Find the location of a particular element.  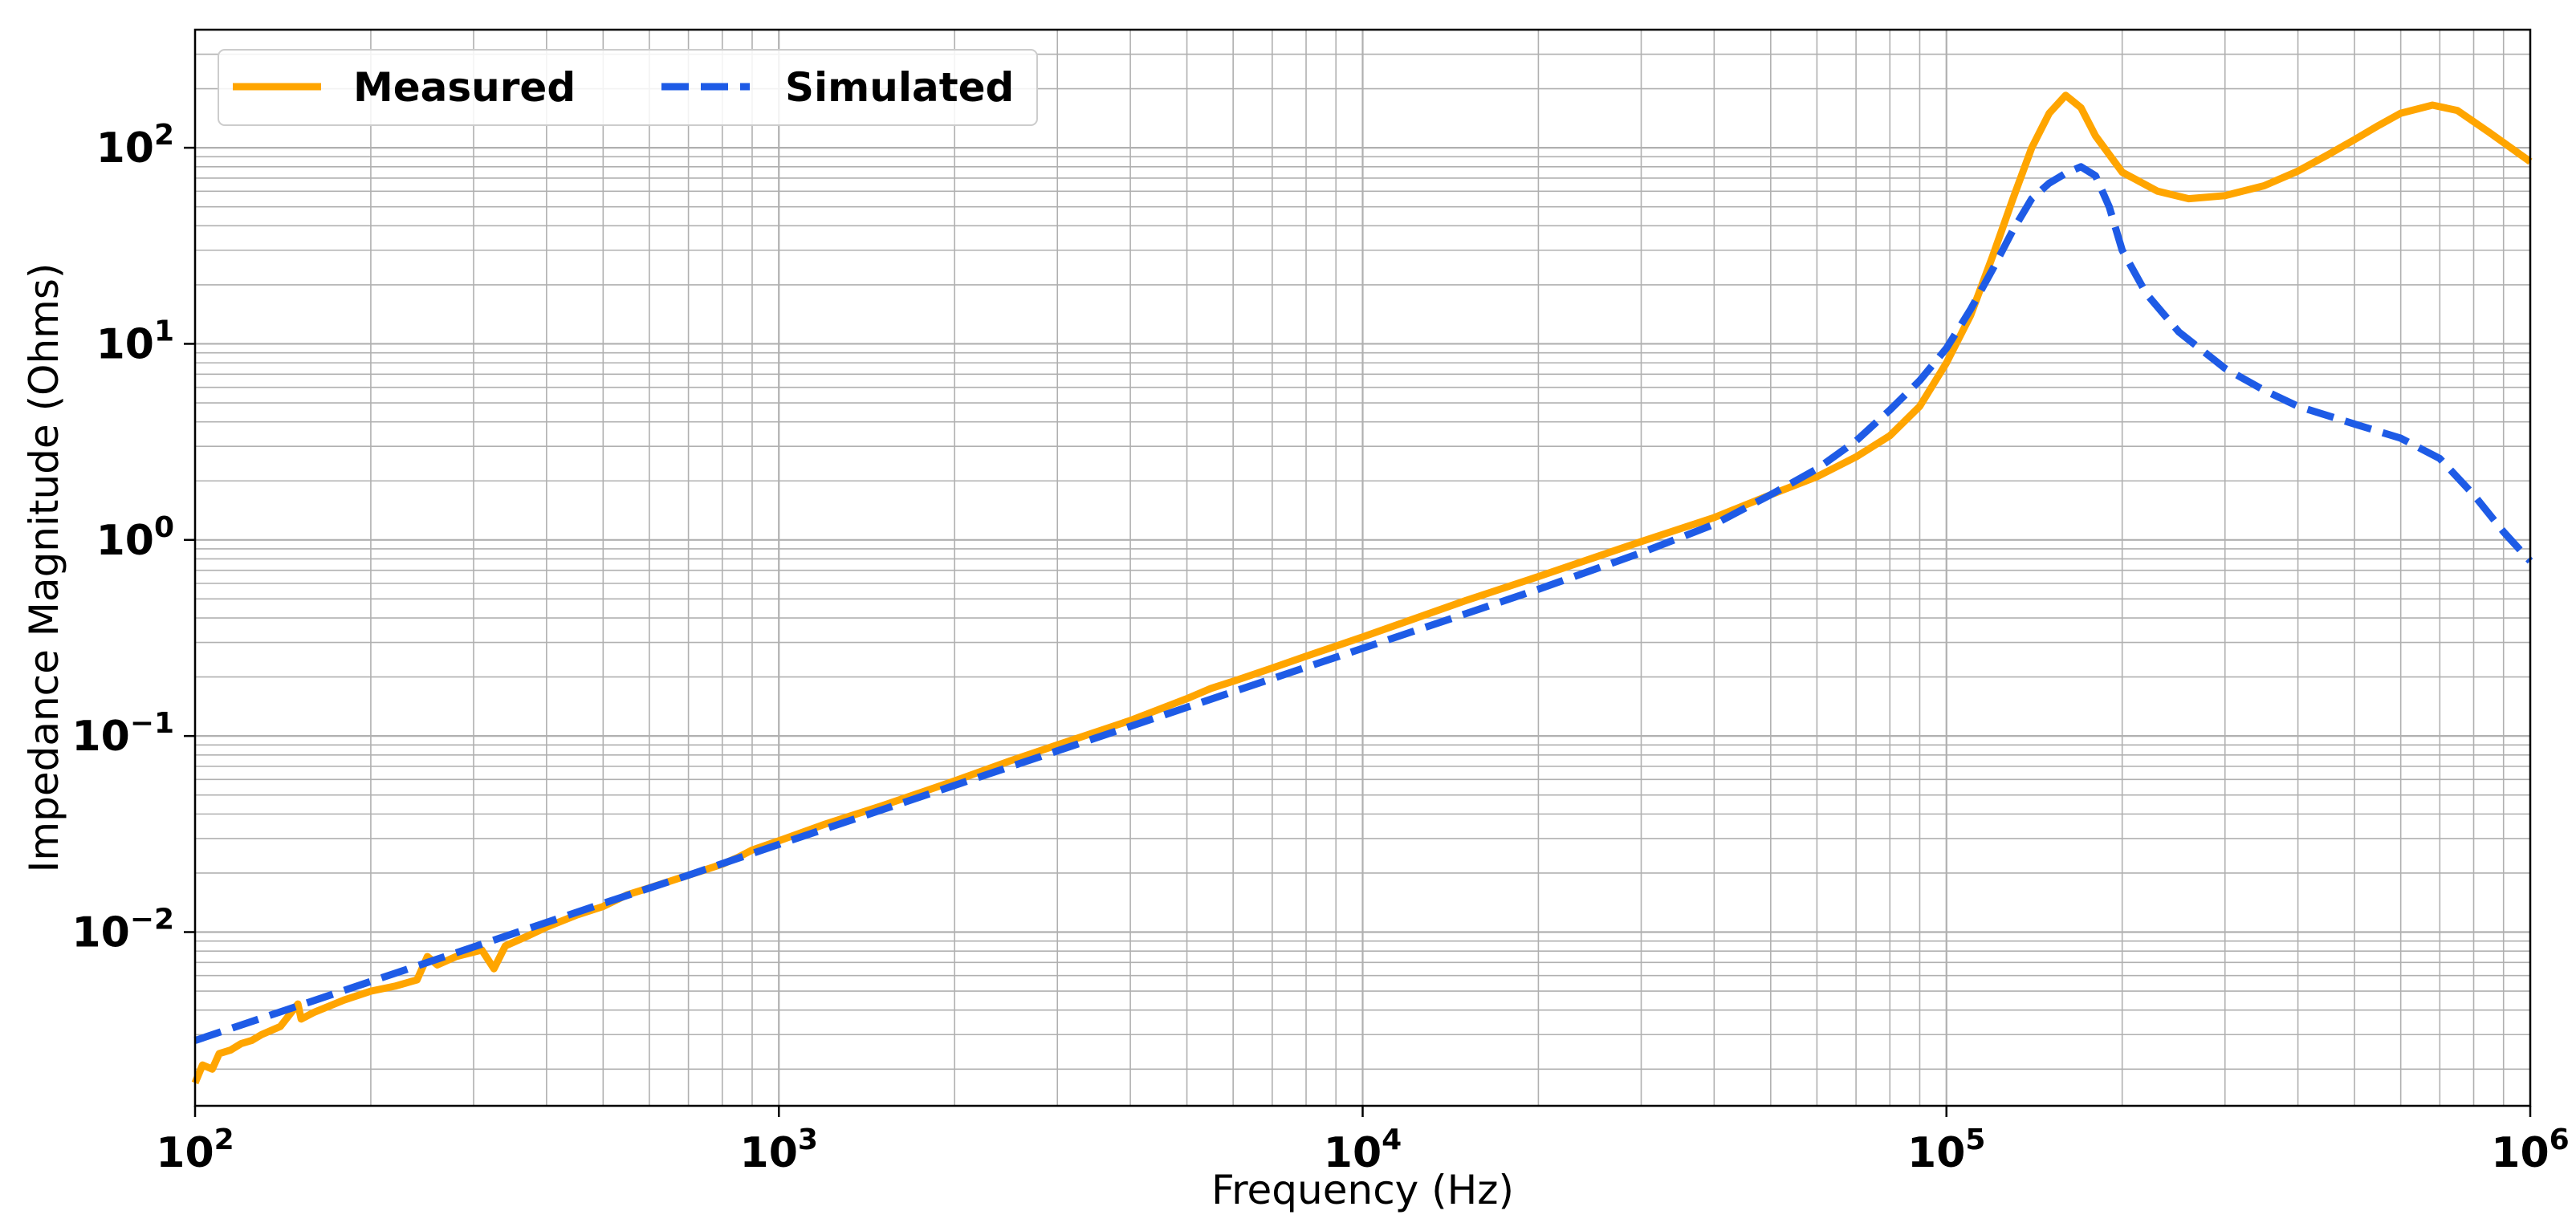

y-tick-label: 10−1 is located at coordinates (122, 734).